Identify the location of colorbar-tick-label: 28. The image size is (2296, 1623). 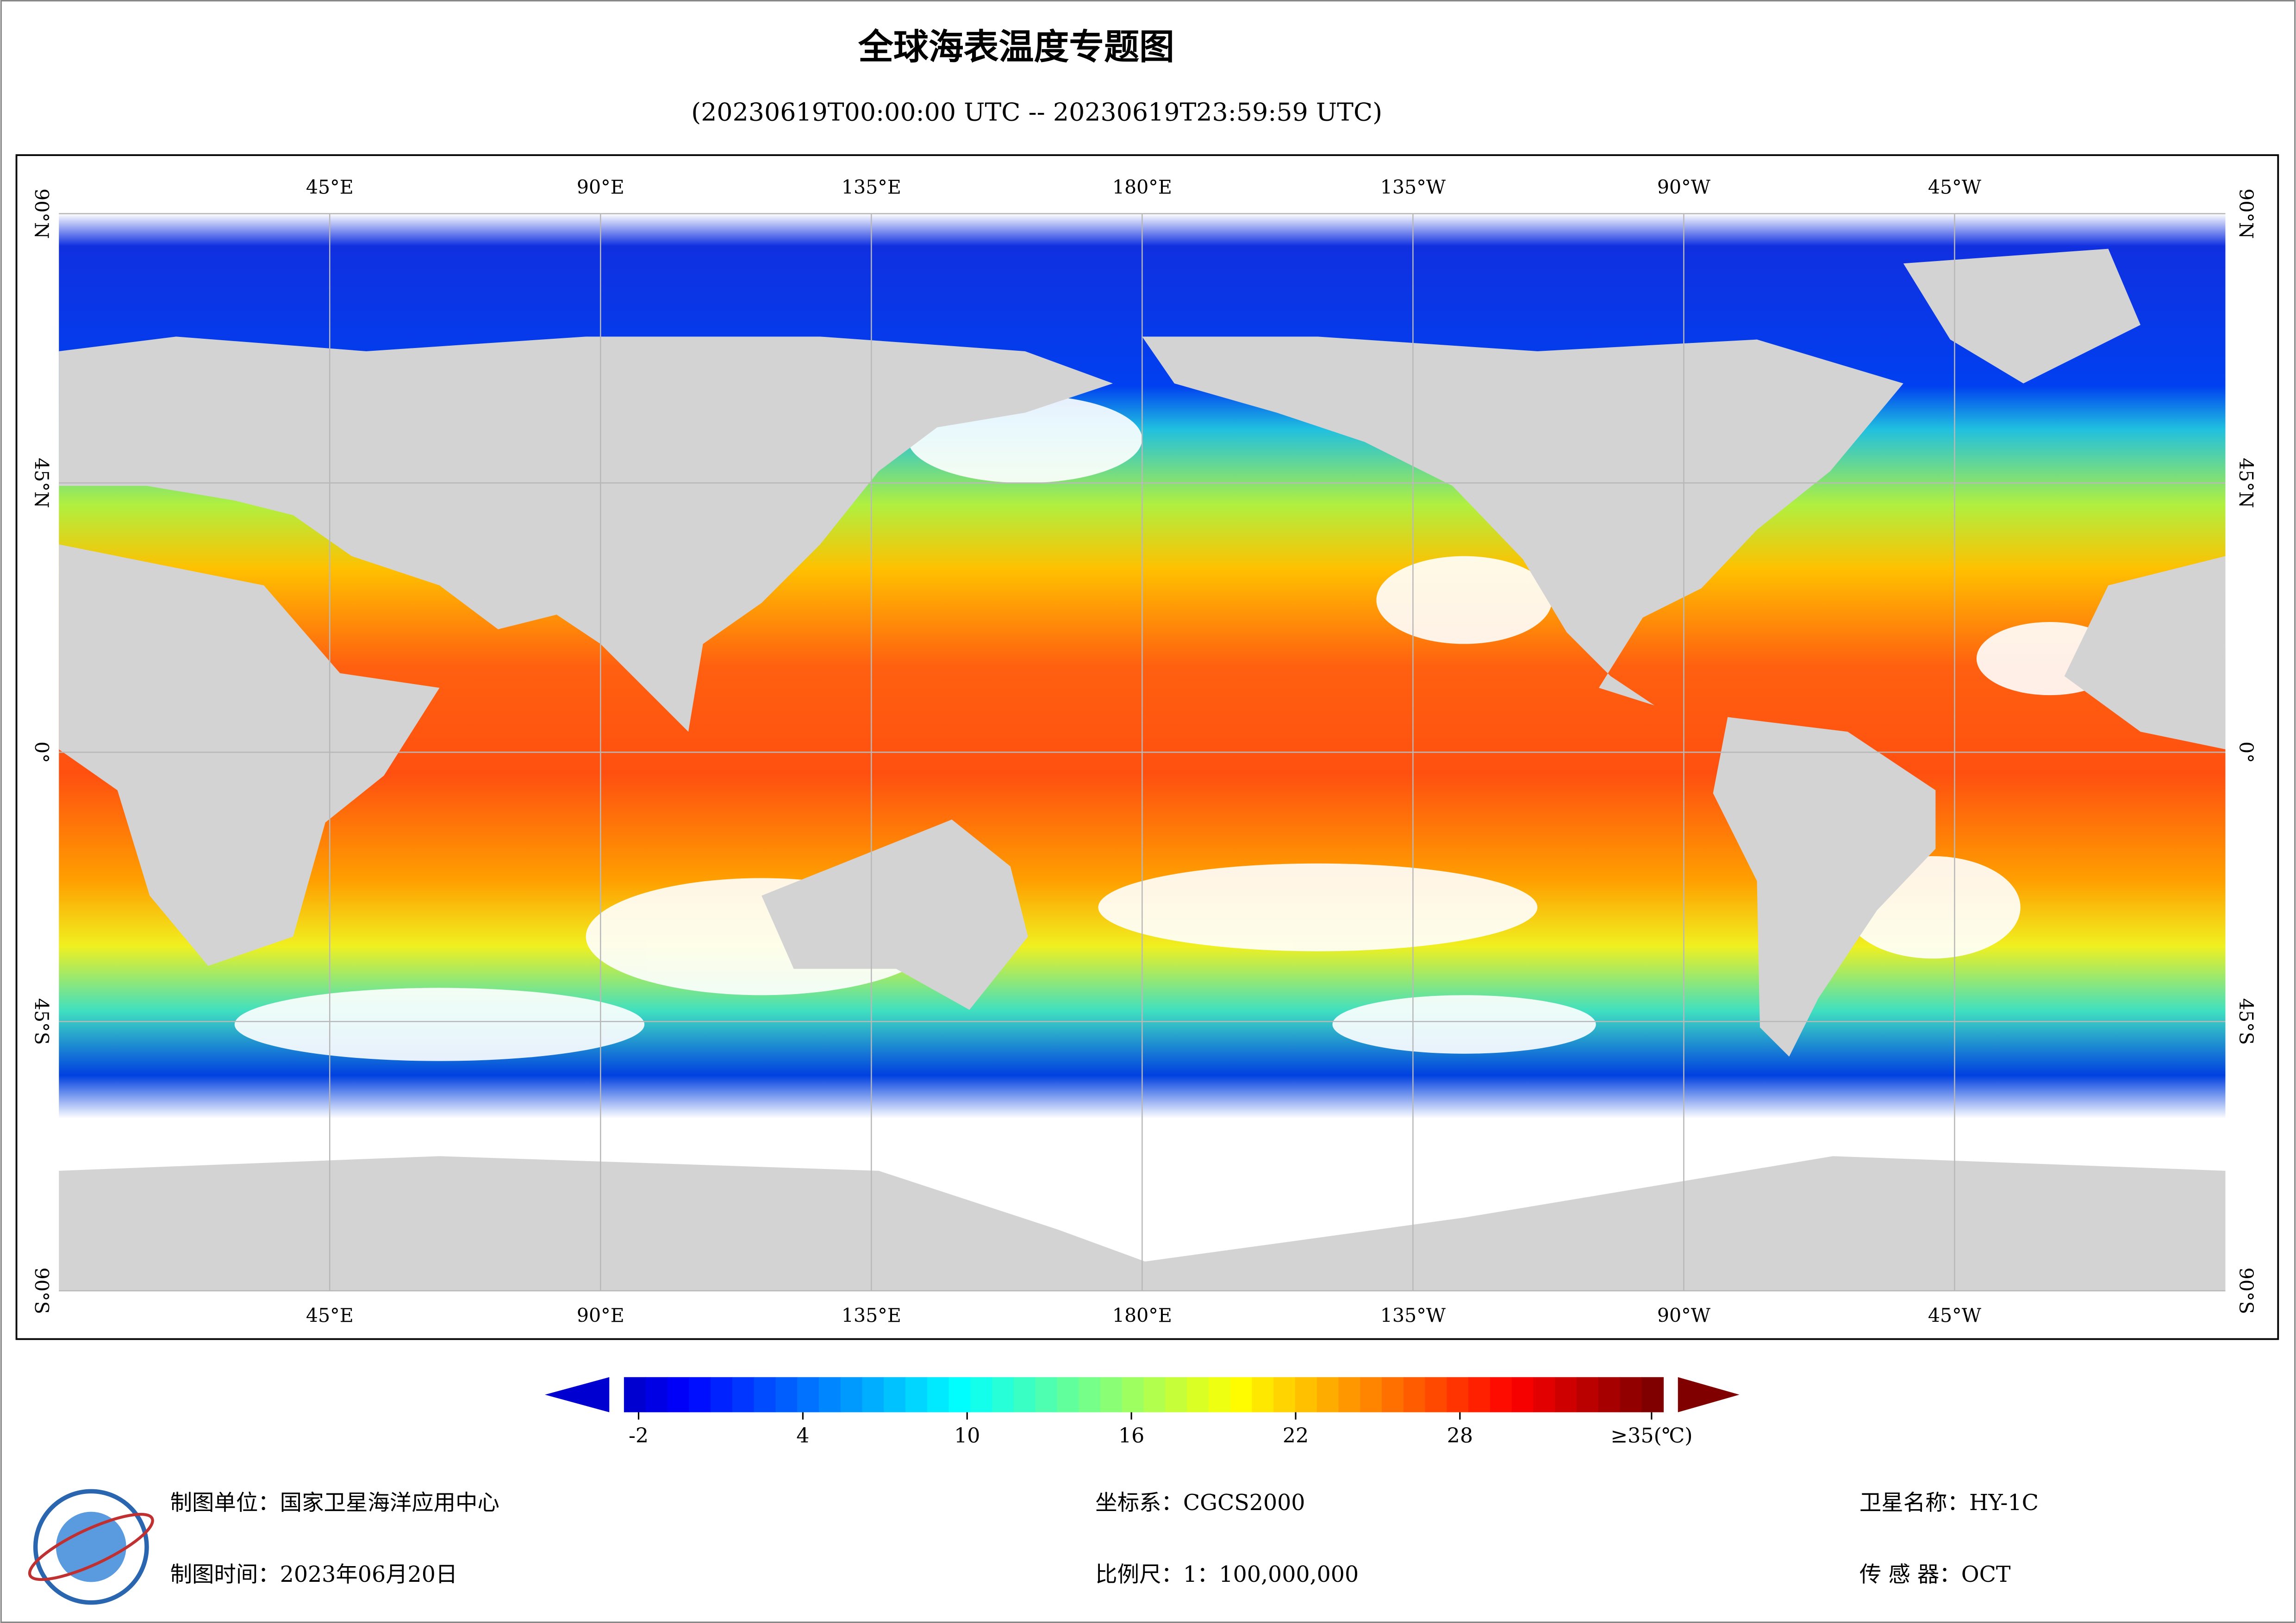
(1460, 1436).